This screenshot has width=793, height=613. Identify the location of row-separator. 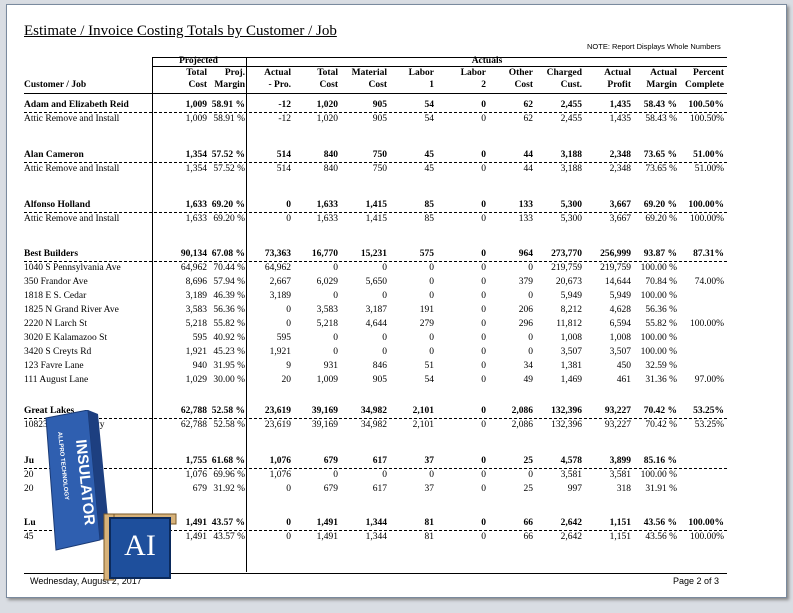
(375, 112).